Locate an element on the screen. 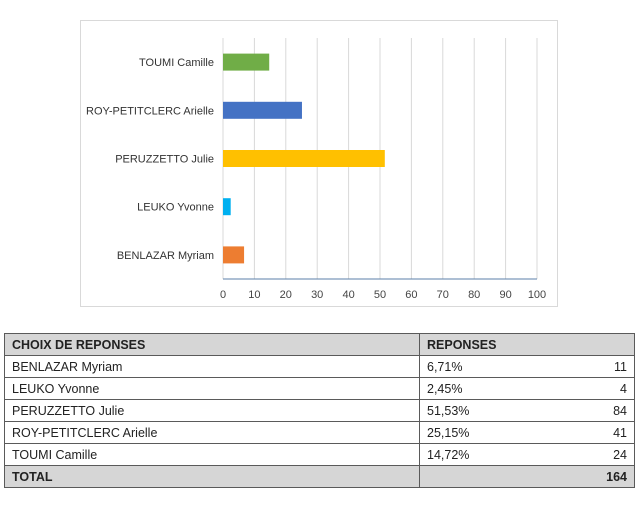  table-row: TOUMI Camille 14,72% 24 is located at coordinates (319, 454).